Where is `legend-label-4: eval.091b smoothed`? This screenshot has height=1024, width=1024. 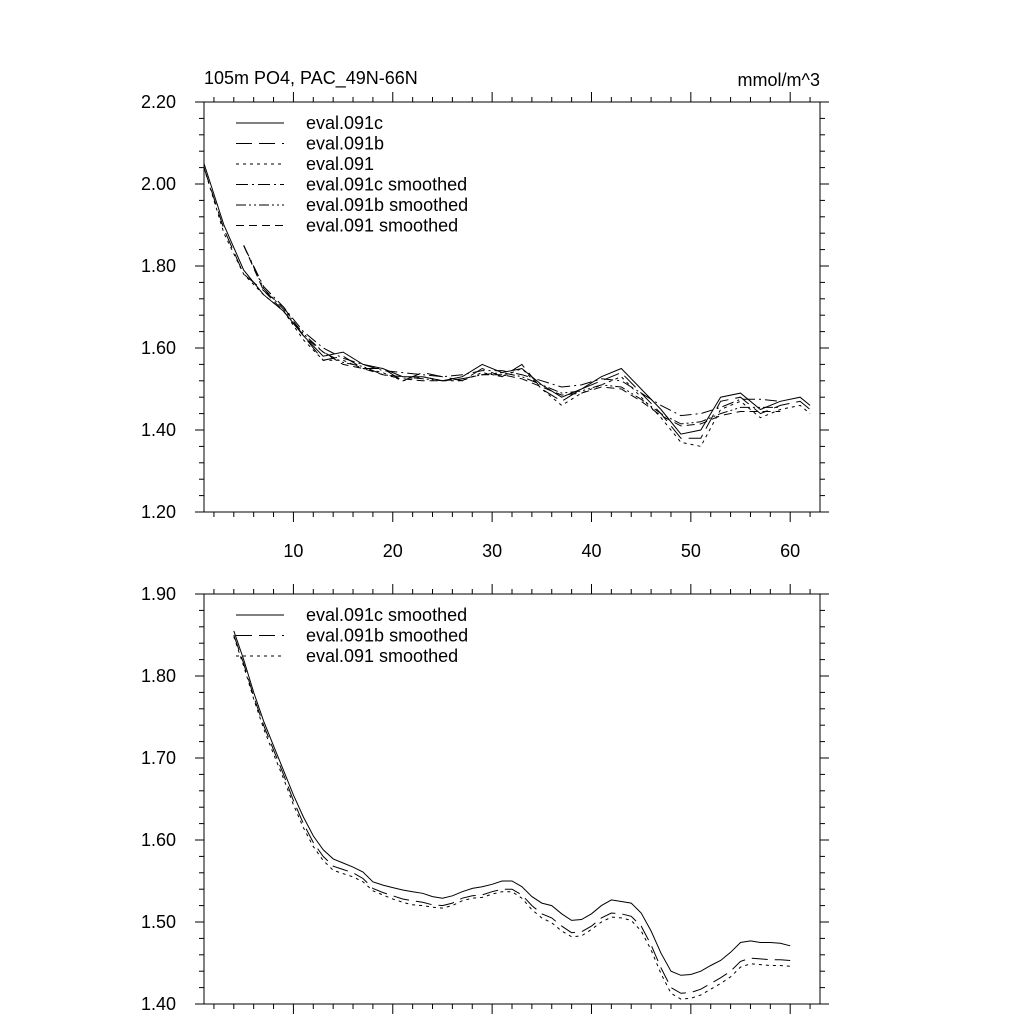 legend-label-4: eval.091b smoothed is located at coordinates (387, 205).